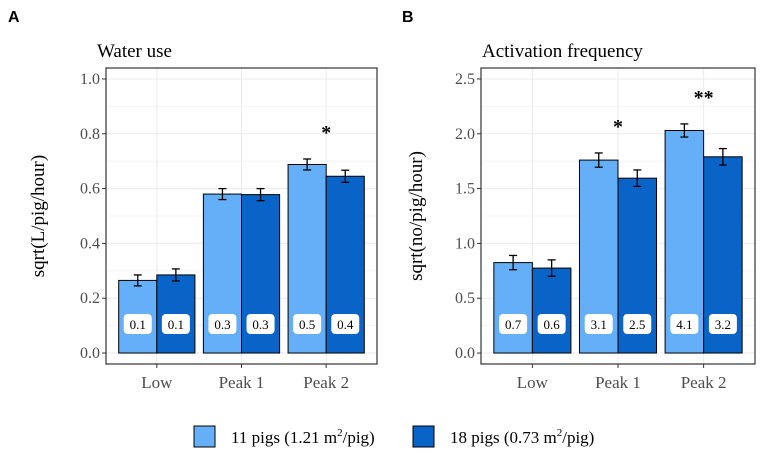 The image size is (765, 454). Describe the element at coordinates (90, 134) in the screenshot. I see `y-tick-label: 0.8` at that location.